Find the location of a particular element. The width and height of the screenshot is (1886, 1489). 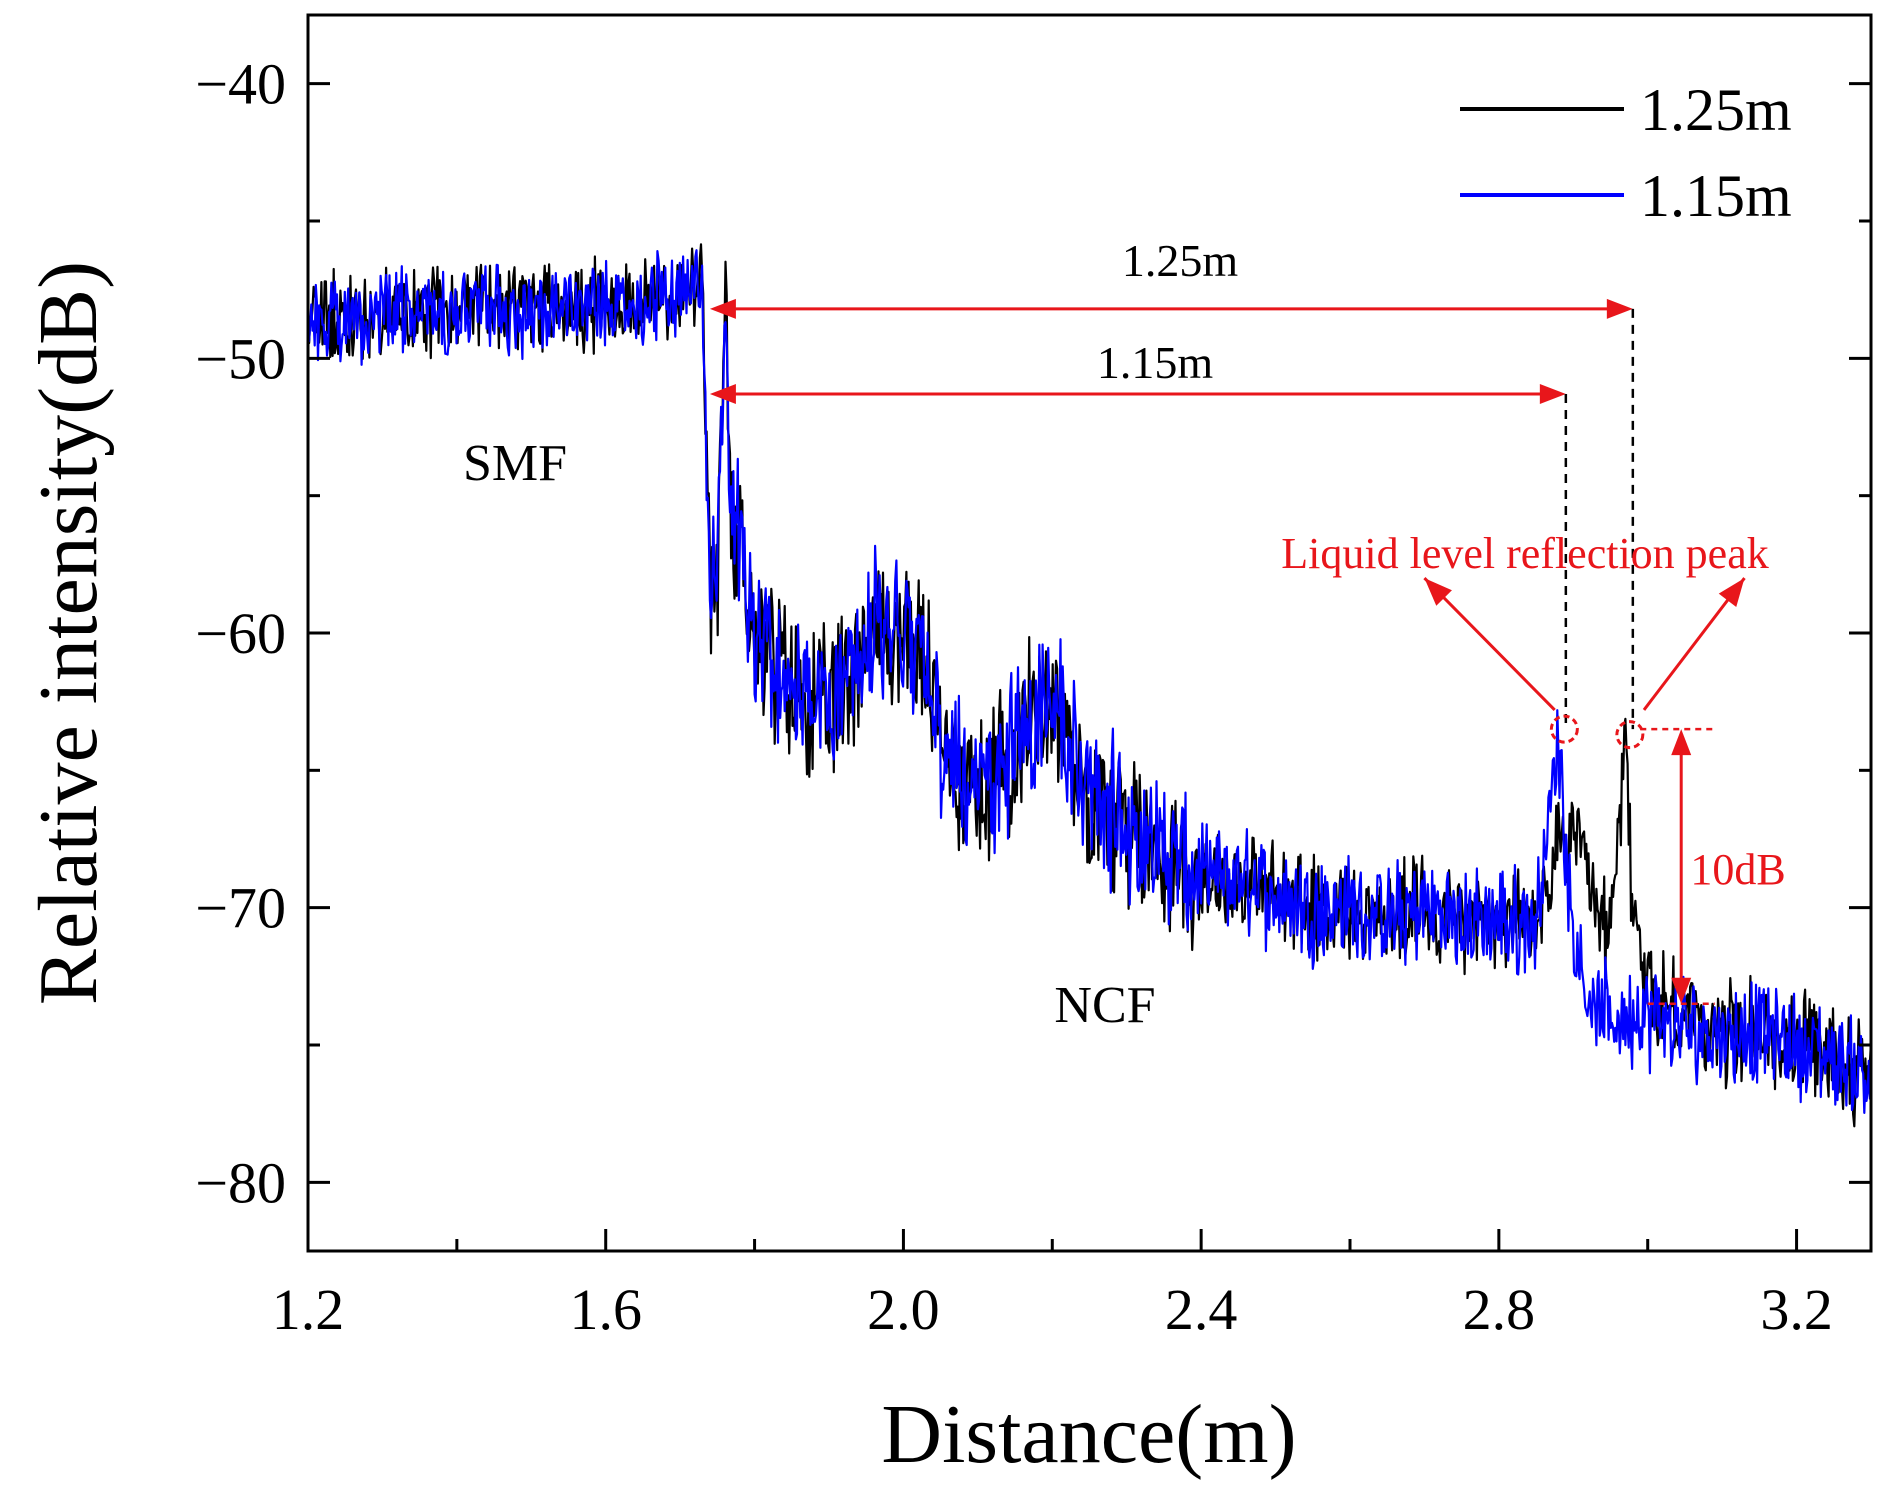

peak-label: Liquid level reflection peak is located at coordinates (1524, 553).